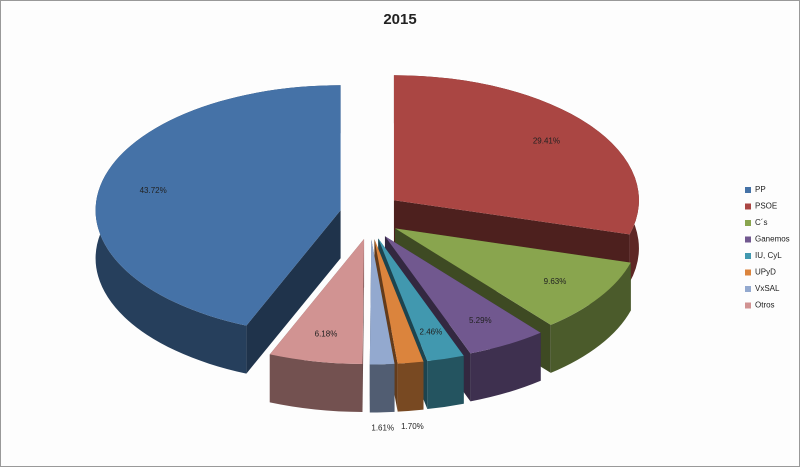 This screenshot has width=800, height=467. What do you see at coordinates (768, 255) in the screenshot?
I see `legend-label: IU, CyL` at bounding box center [768, 255].